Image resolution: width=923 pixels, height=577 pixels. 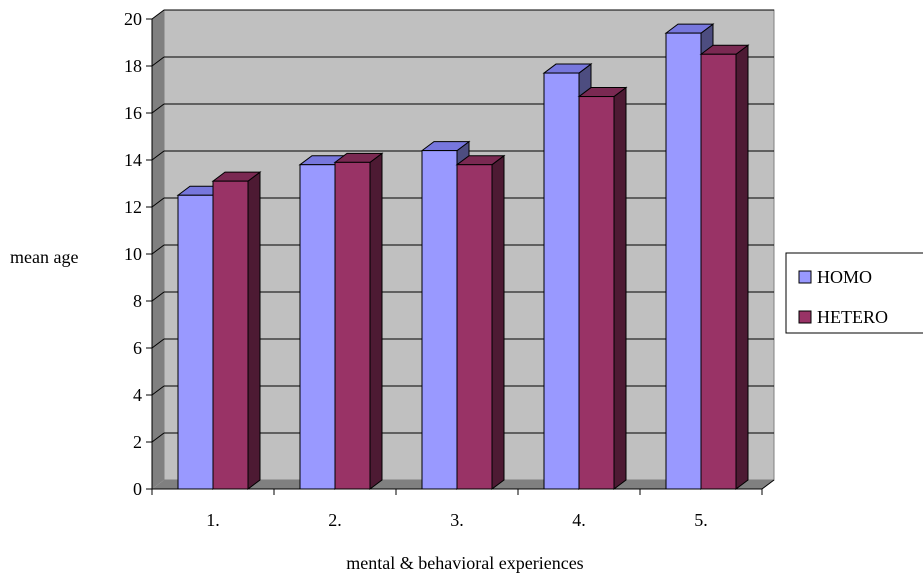 I want to click on bar-hetero-2-front, so click(x=352, y=325).